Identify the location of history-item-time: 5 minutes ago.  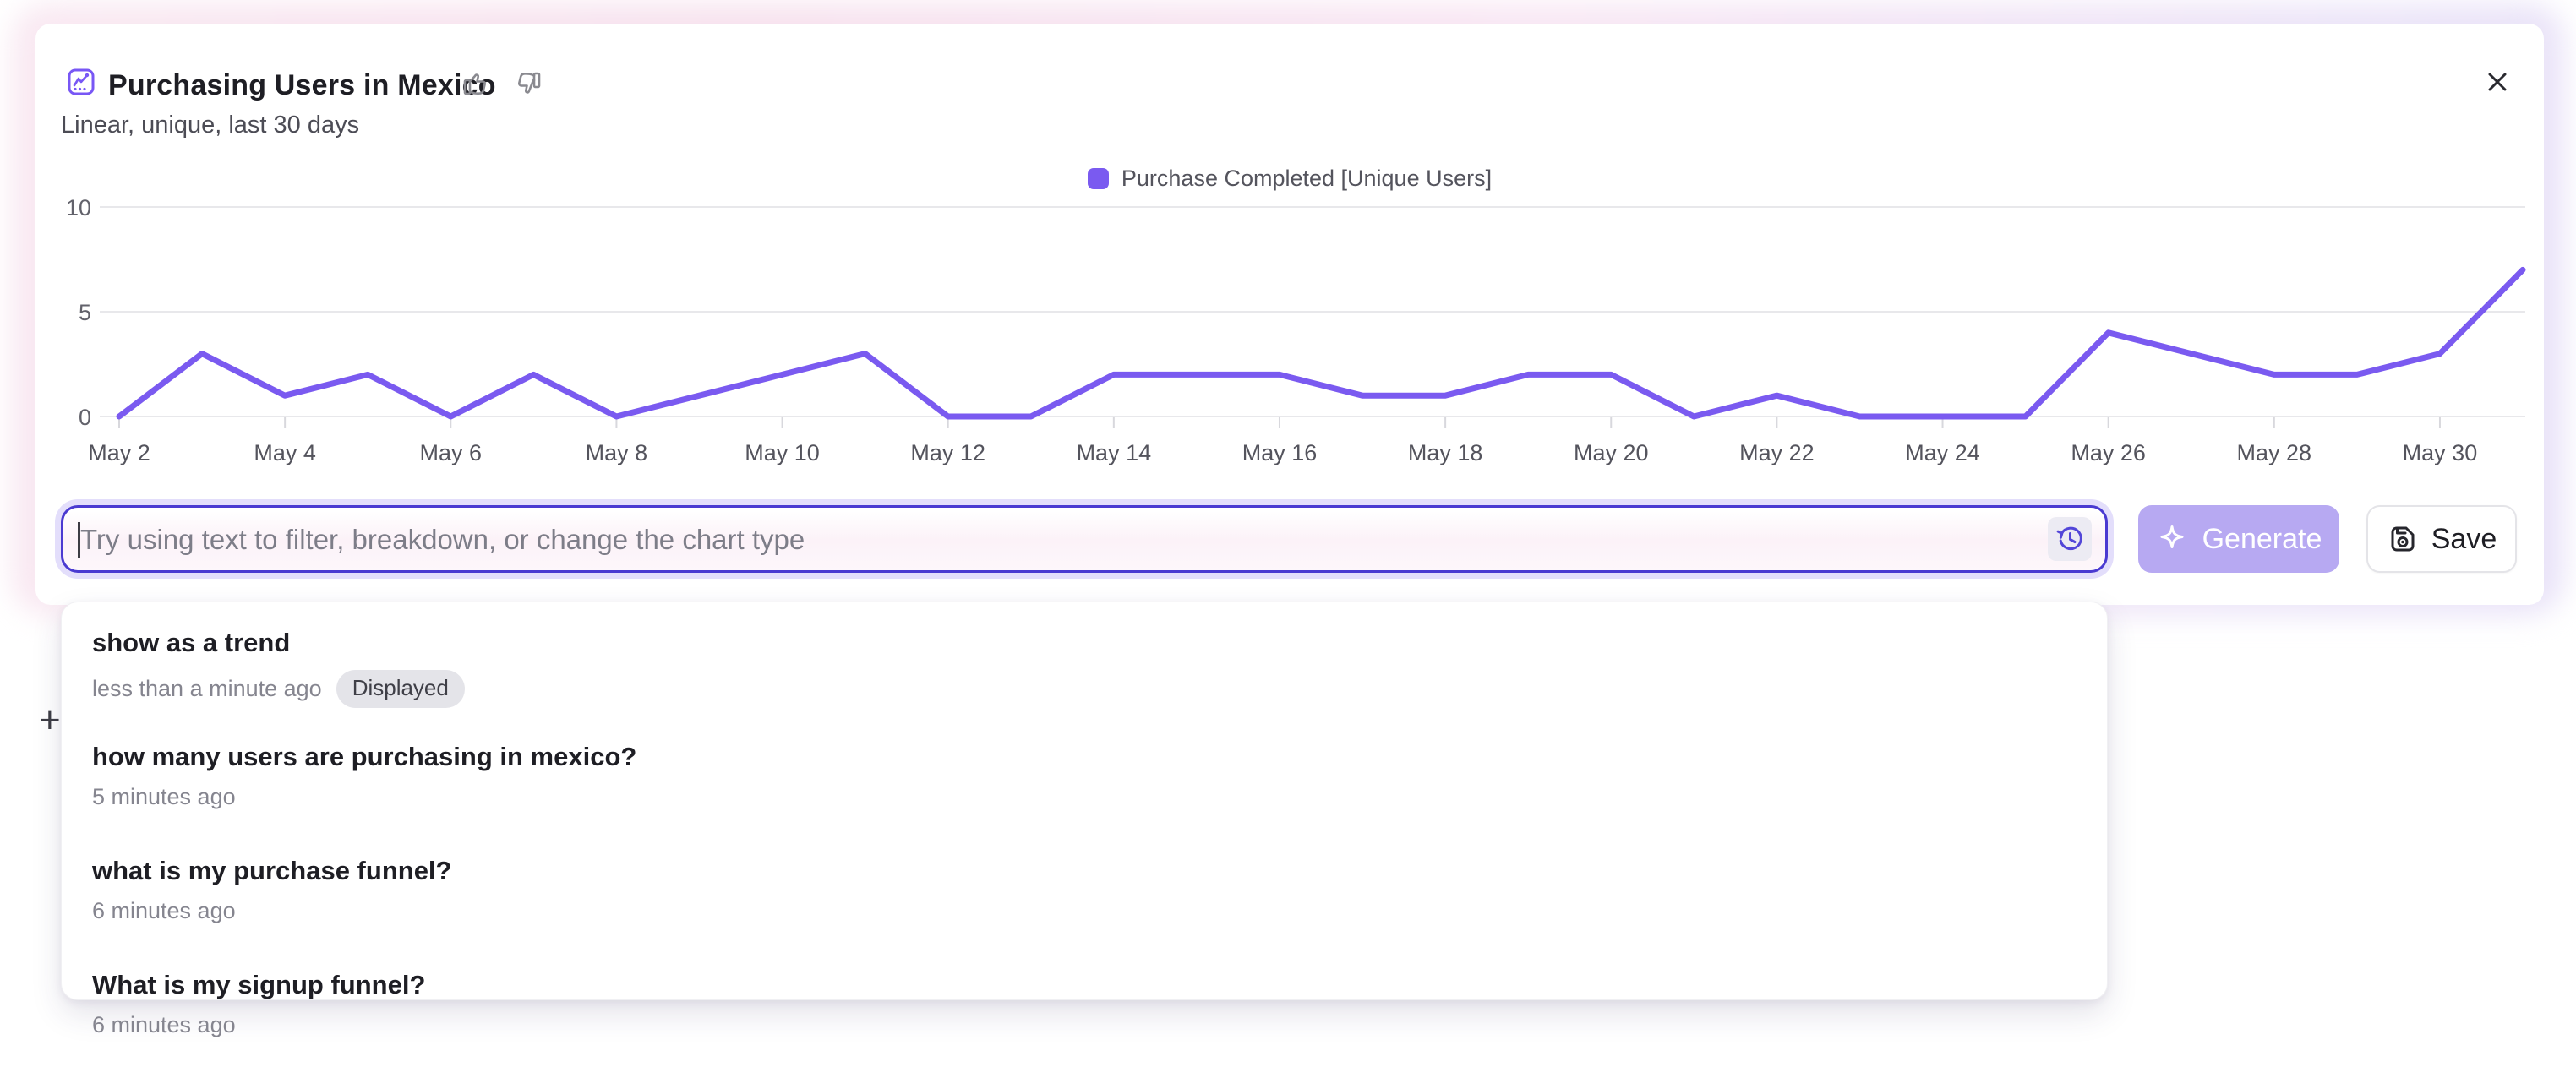
(164, 796).